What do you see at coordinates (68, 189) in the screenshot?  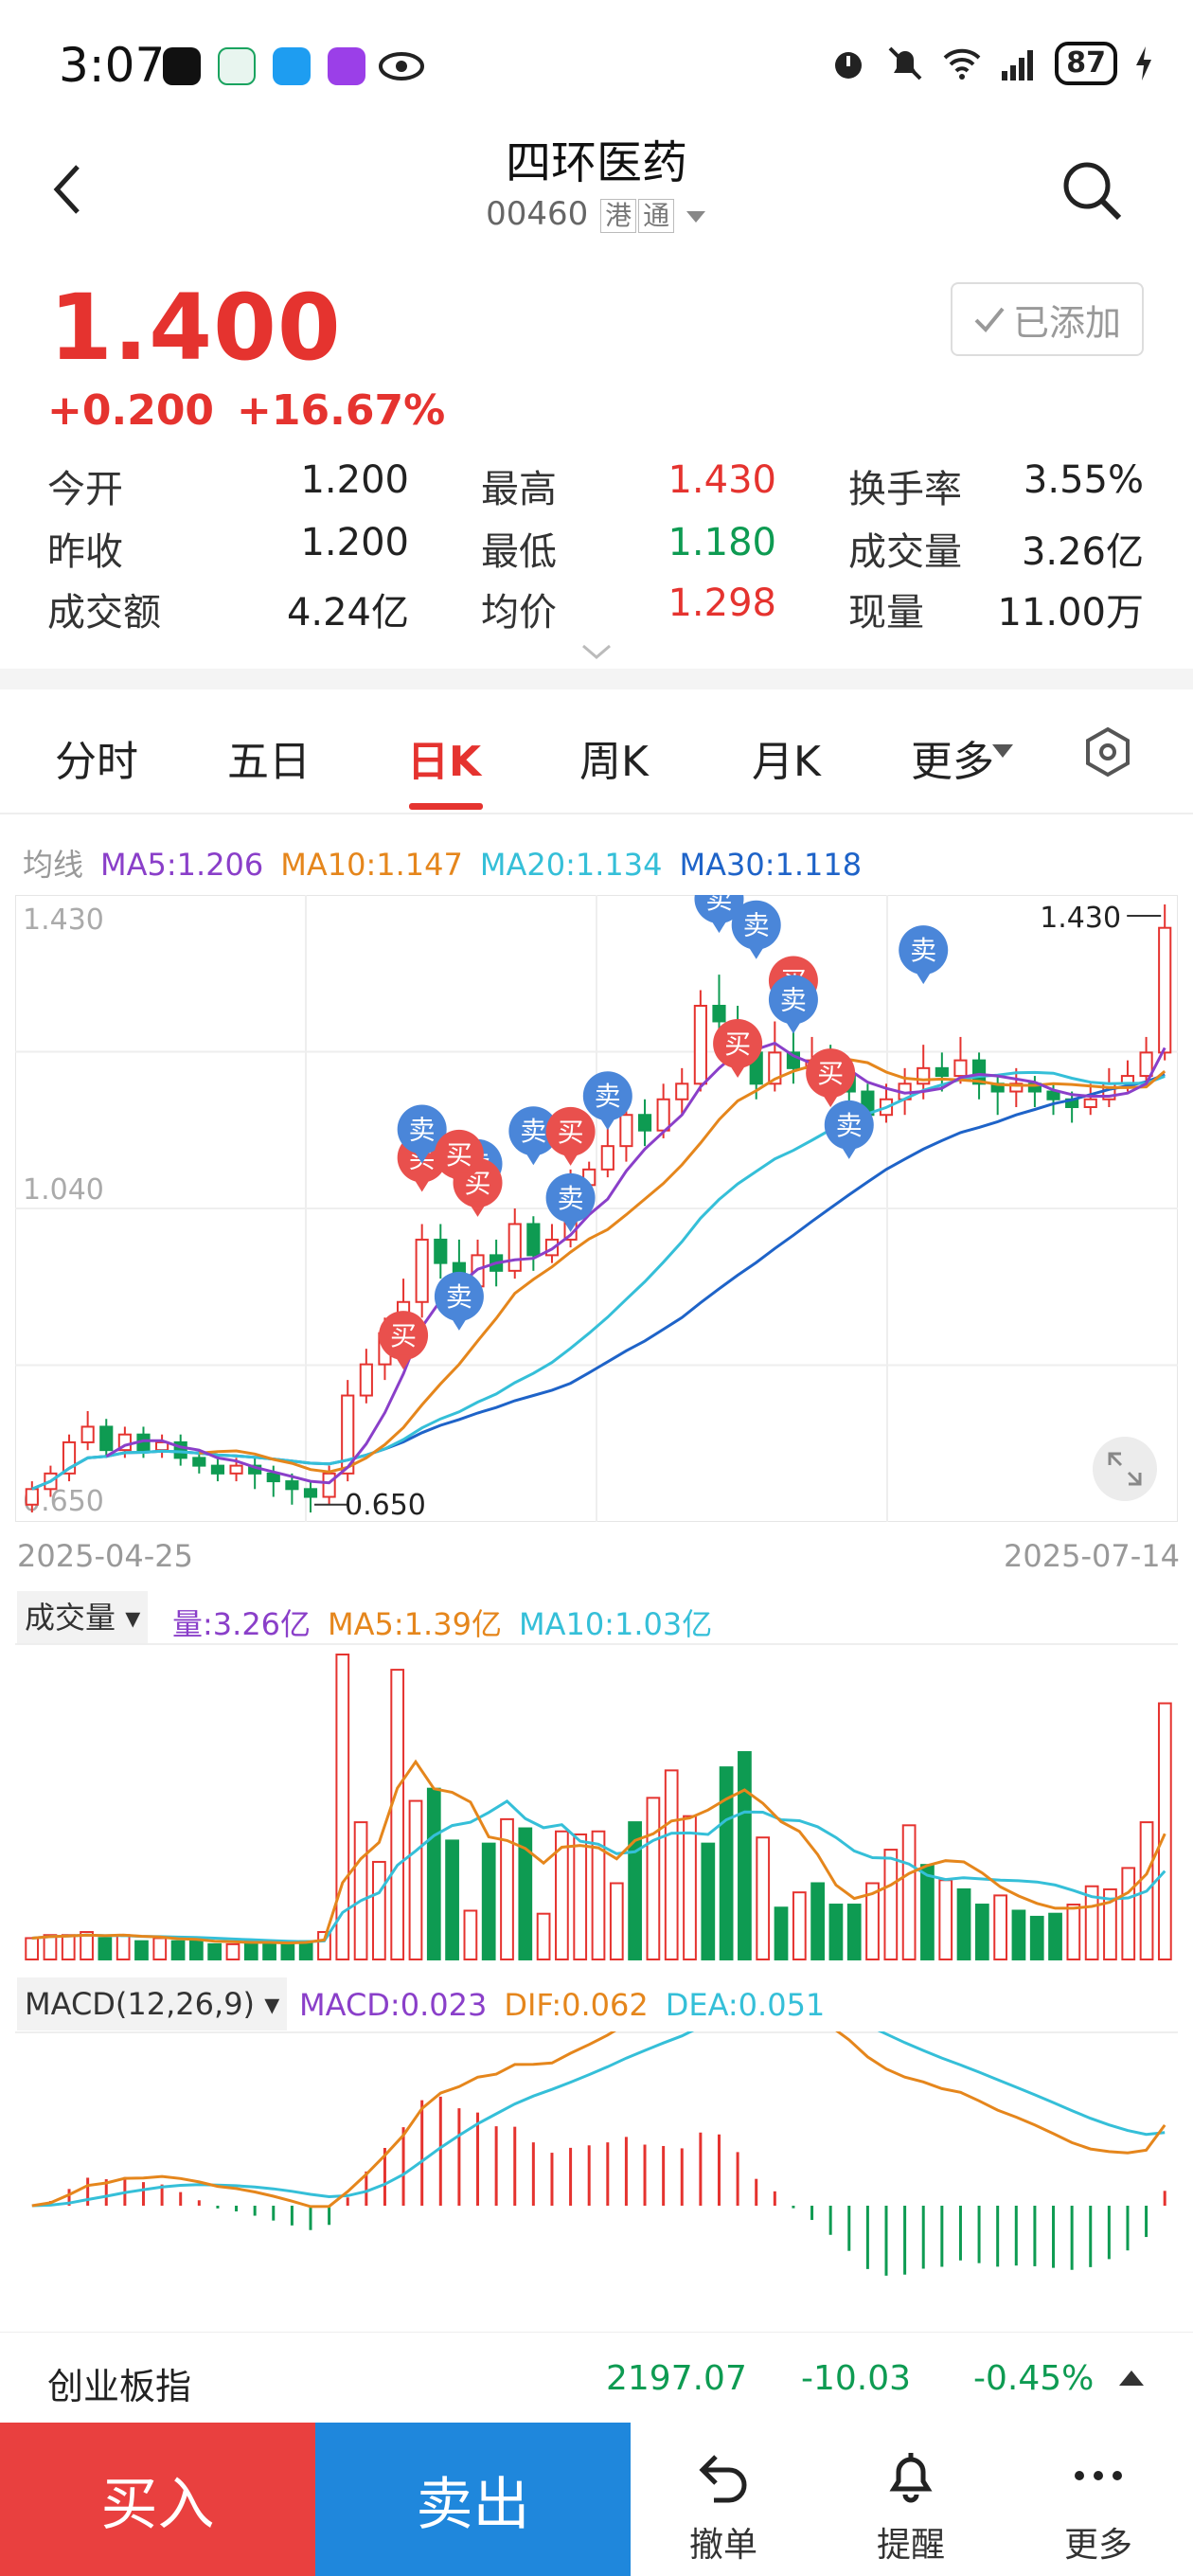 I see `back-button` at bounding box center [68, 189].